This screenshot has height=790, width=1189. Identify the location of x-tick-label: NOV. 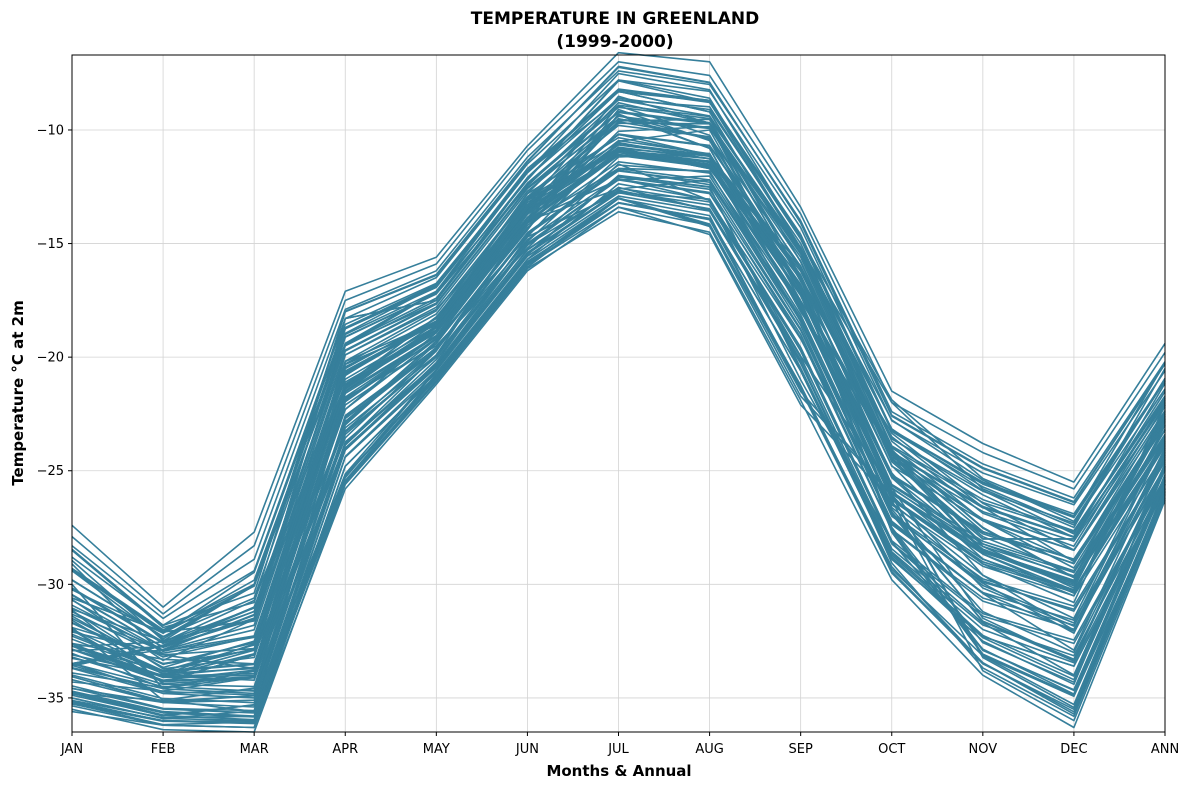
(983, 749).